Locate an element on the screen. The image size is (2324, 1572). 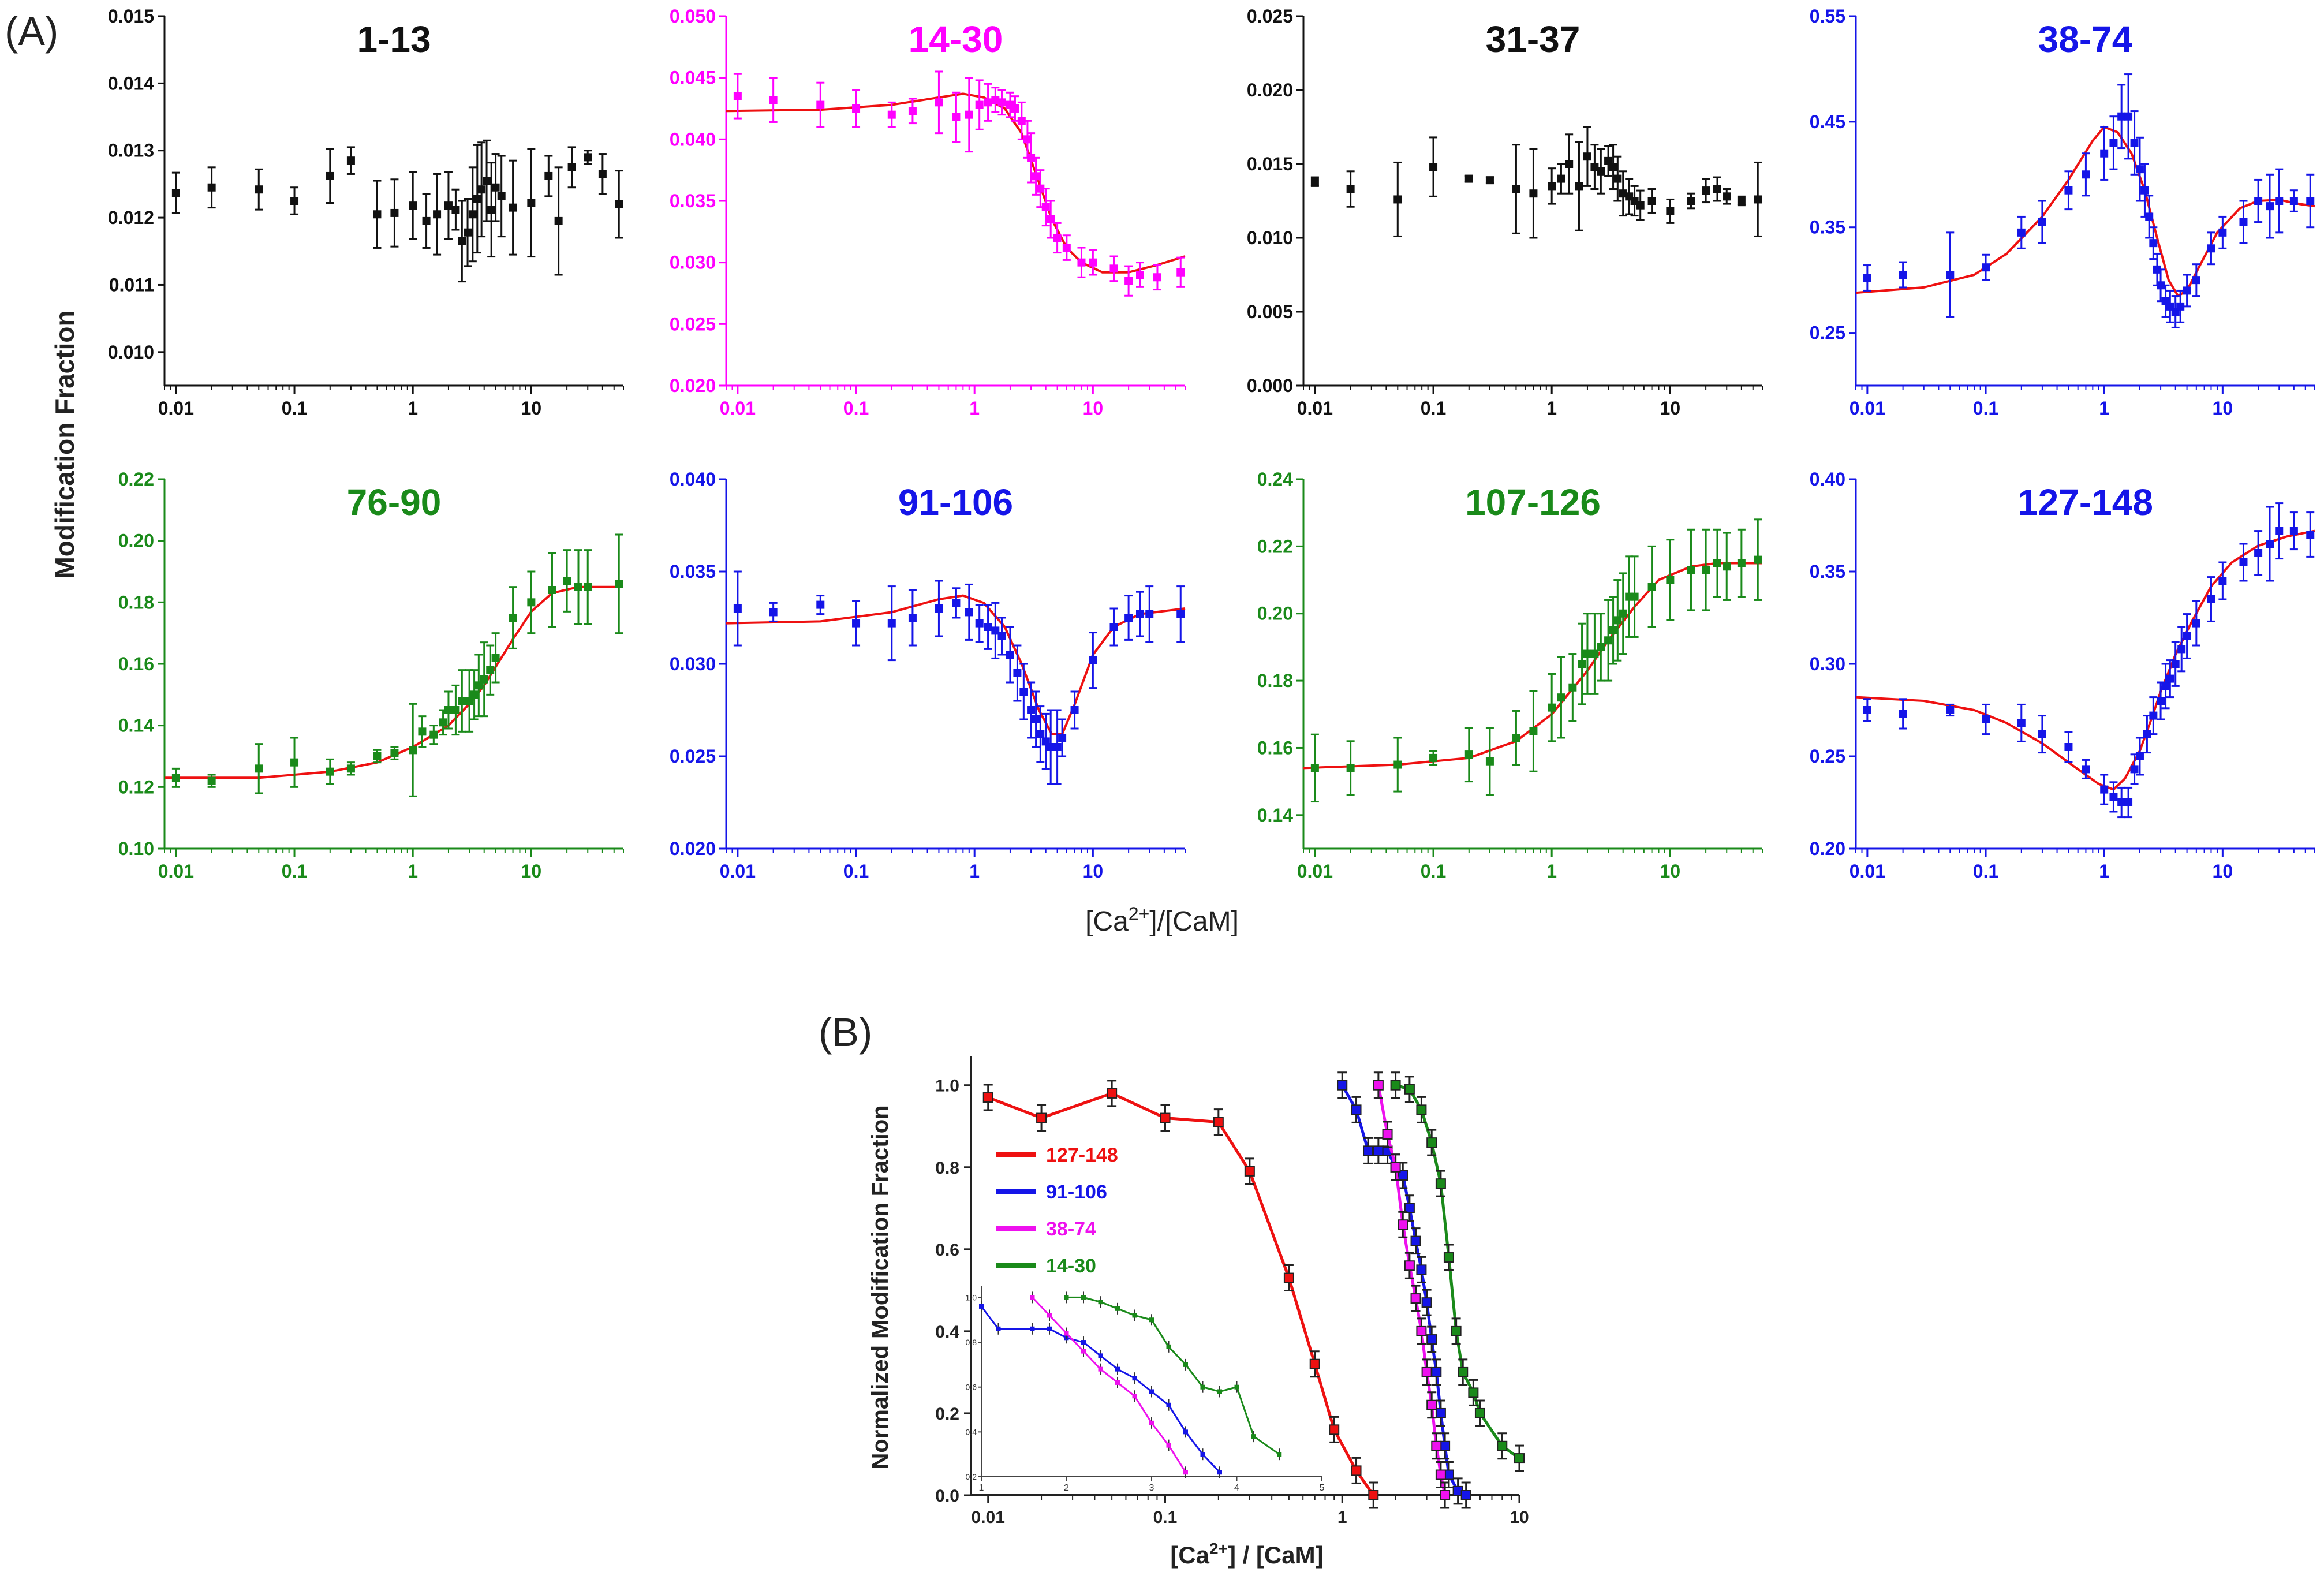
y-tick-label: 0.18 is located at coordinates (1275, 680).